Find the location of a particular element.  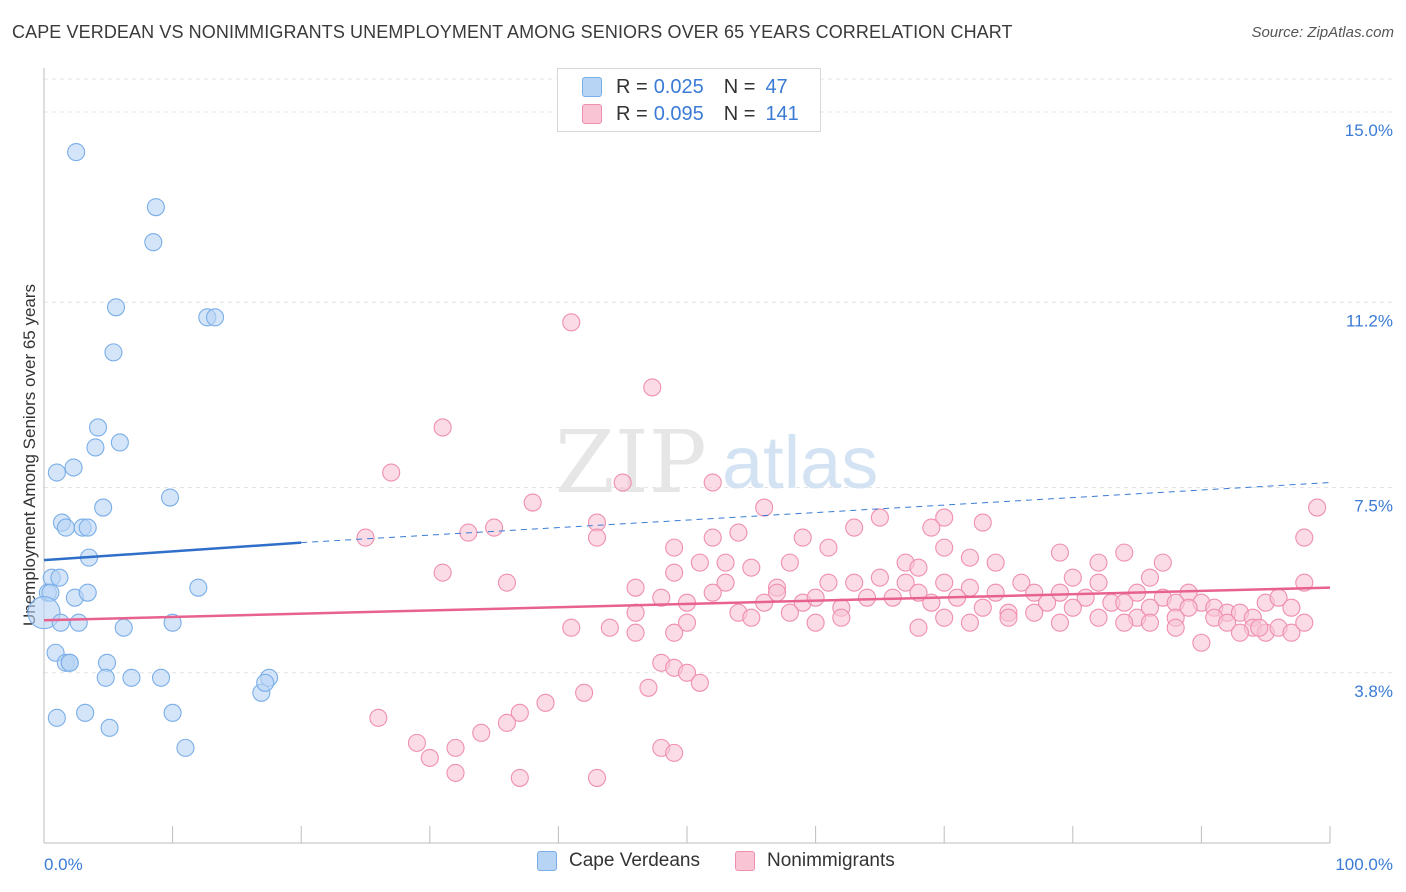

y-tick-label: 3.8% is located at coordinates (1373, 691).